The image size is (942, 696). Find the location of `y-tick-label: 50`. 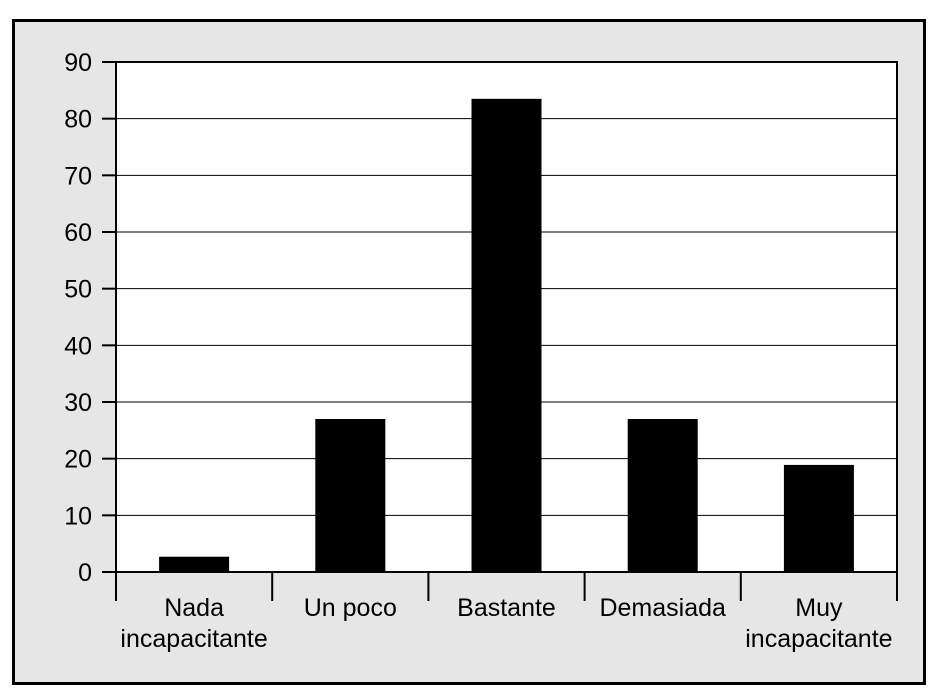

y-tick-label: 50 is located at coordinates (78, 290).